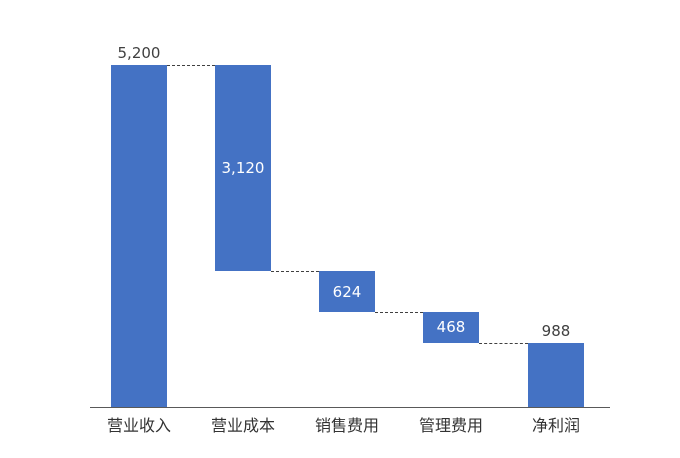 The height and width of the screenshot is (458, 680). I want to click on data-label-sales-expense: 624, so click(347, 292).